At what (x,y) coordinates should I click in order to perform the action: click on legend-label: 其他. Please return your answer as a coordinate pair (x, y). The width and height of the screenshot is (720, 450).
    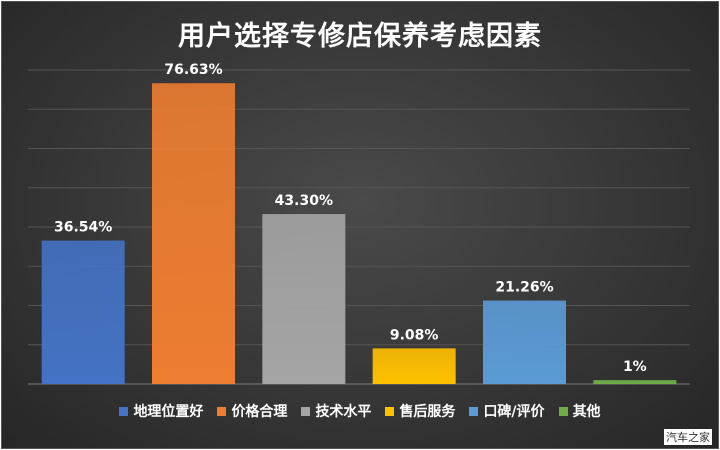
    Looking at the image, I should click on (586, 412).